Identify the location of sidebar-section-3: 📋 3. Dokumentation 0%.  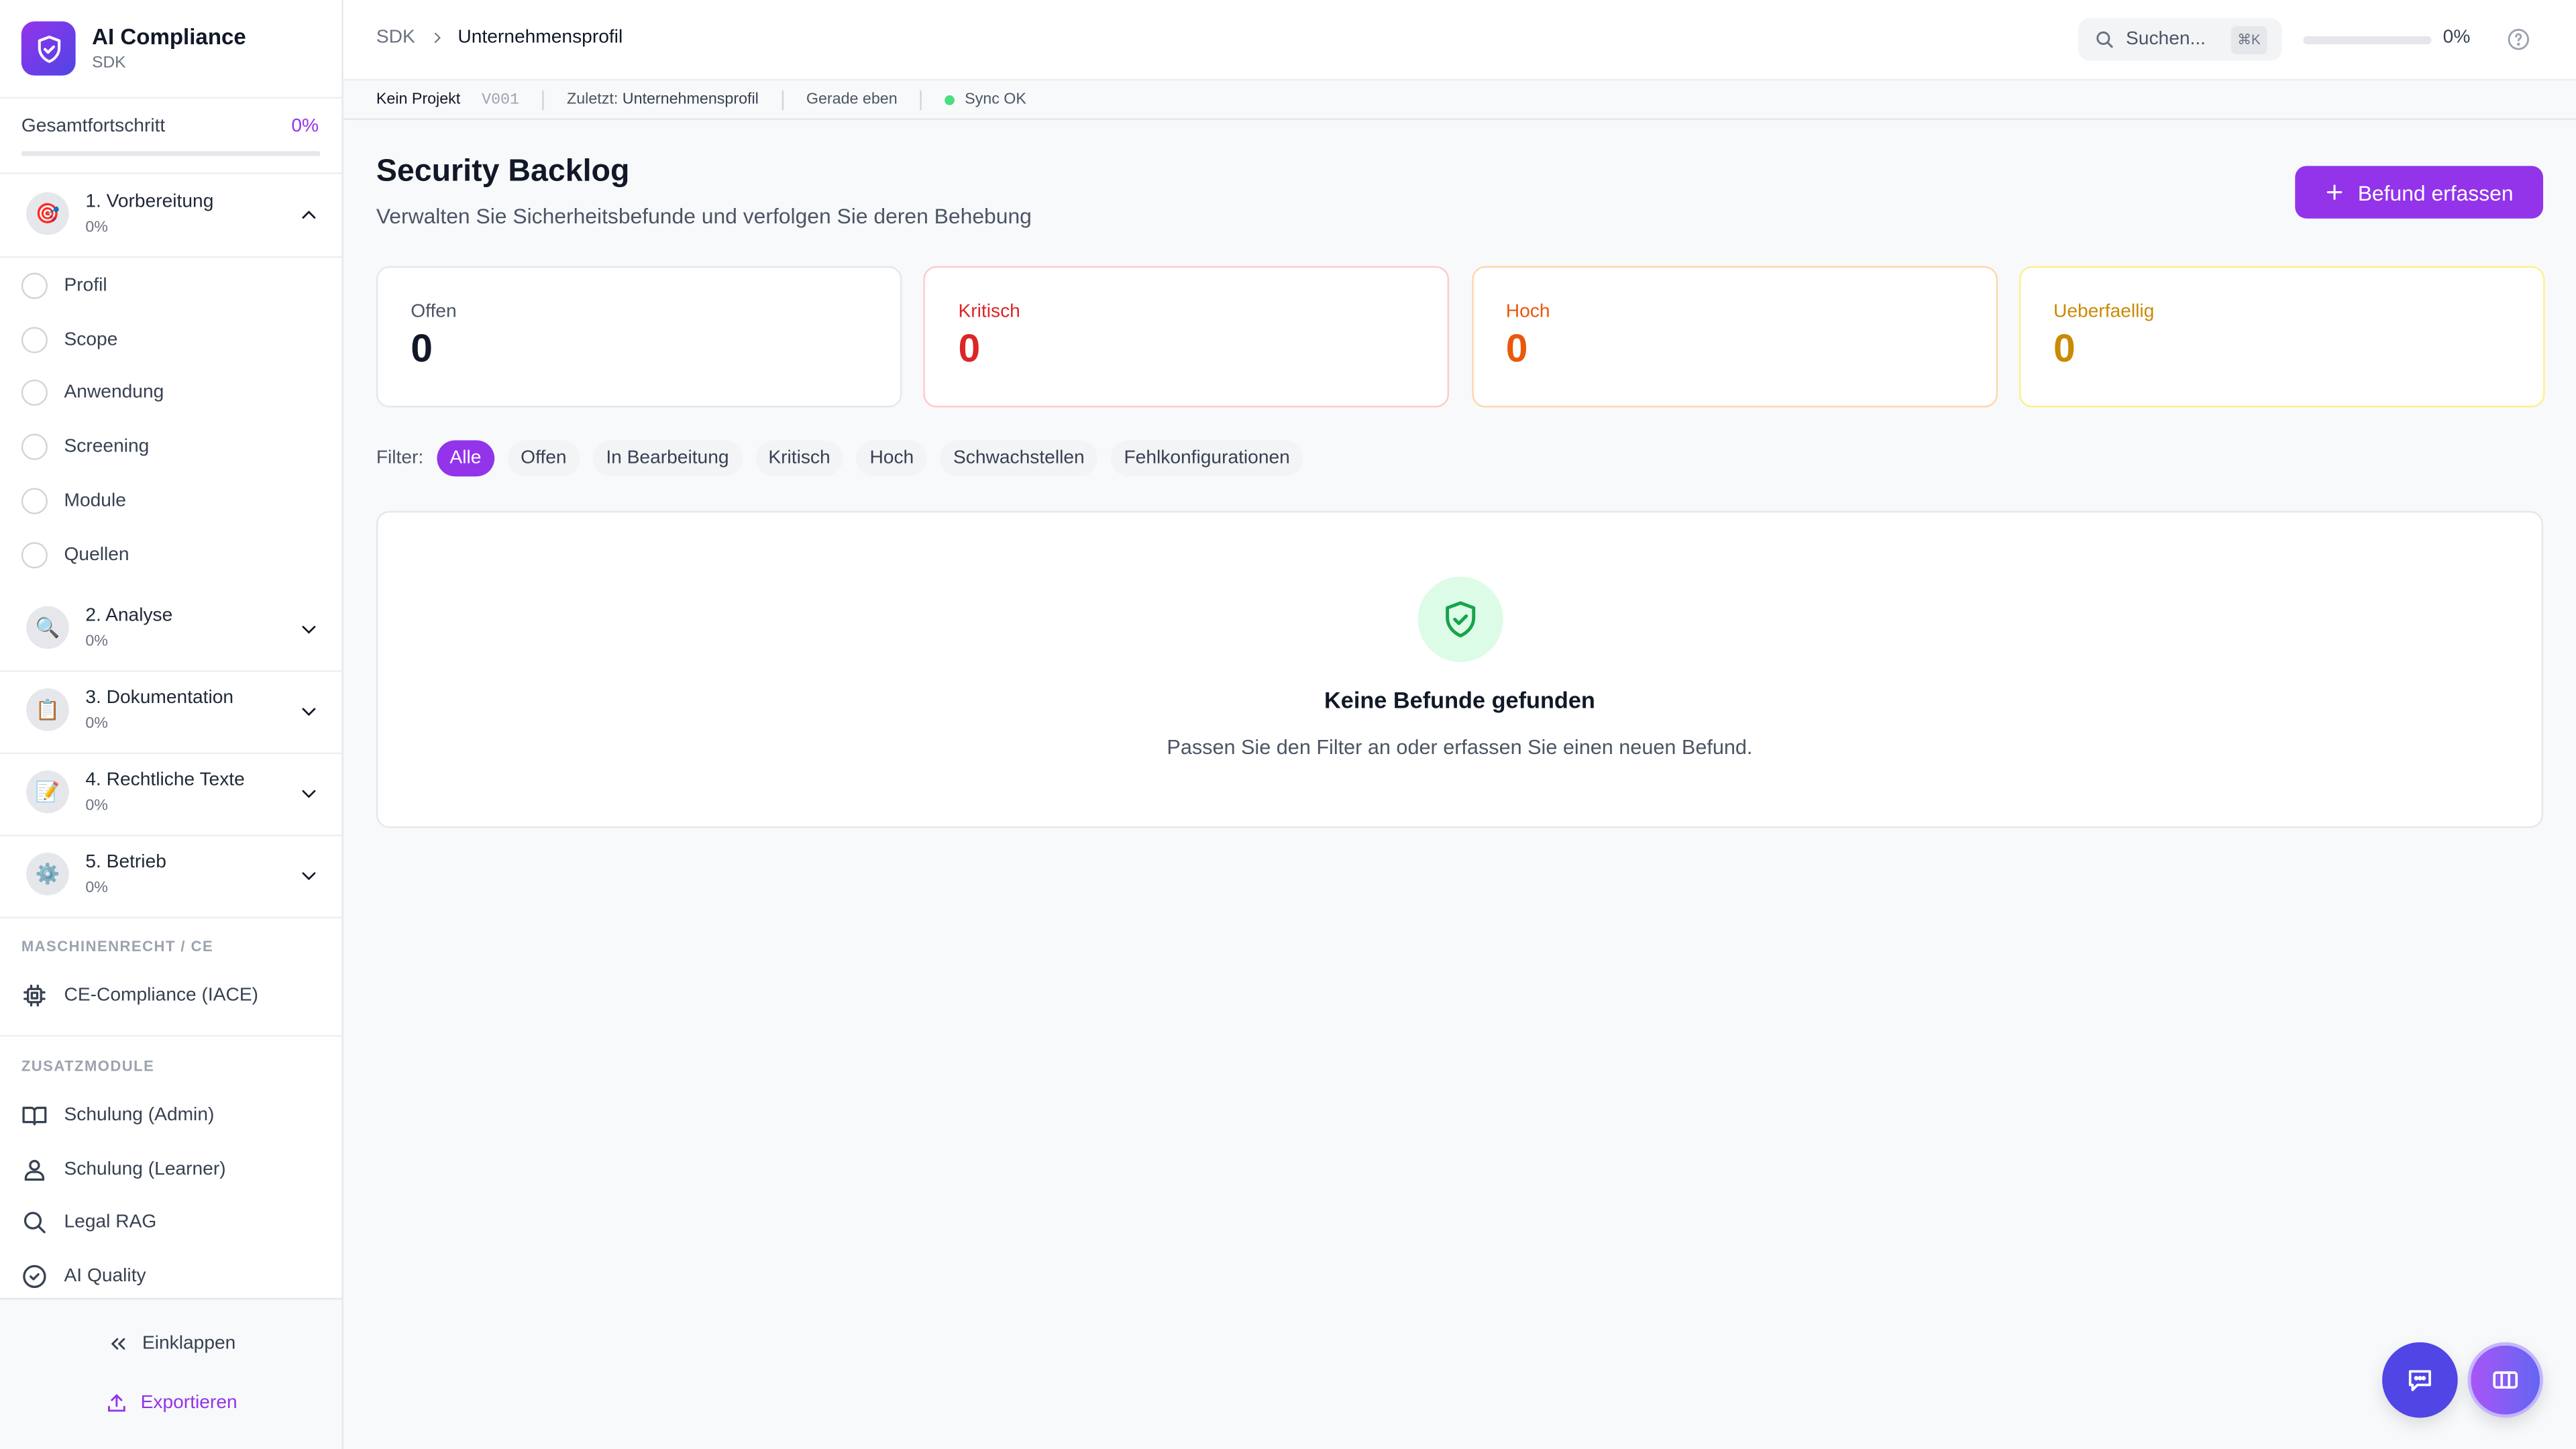
(170, 711).